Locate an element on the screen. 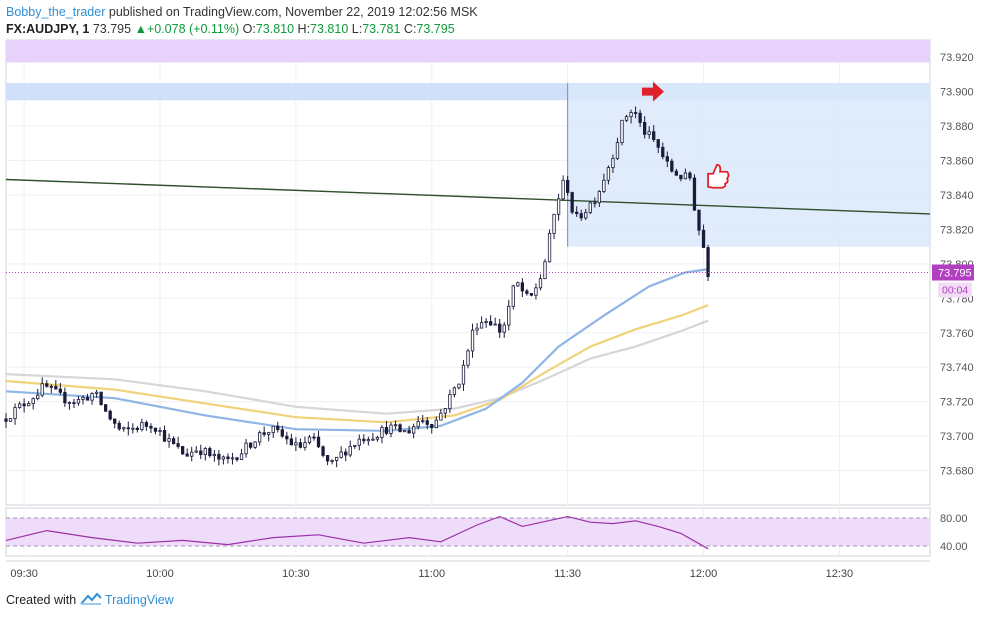  symbol-label: FX:AUDJPY, 1 is located at coordinates (48, 29).